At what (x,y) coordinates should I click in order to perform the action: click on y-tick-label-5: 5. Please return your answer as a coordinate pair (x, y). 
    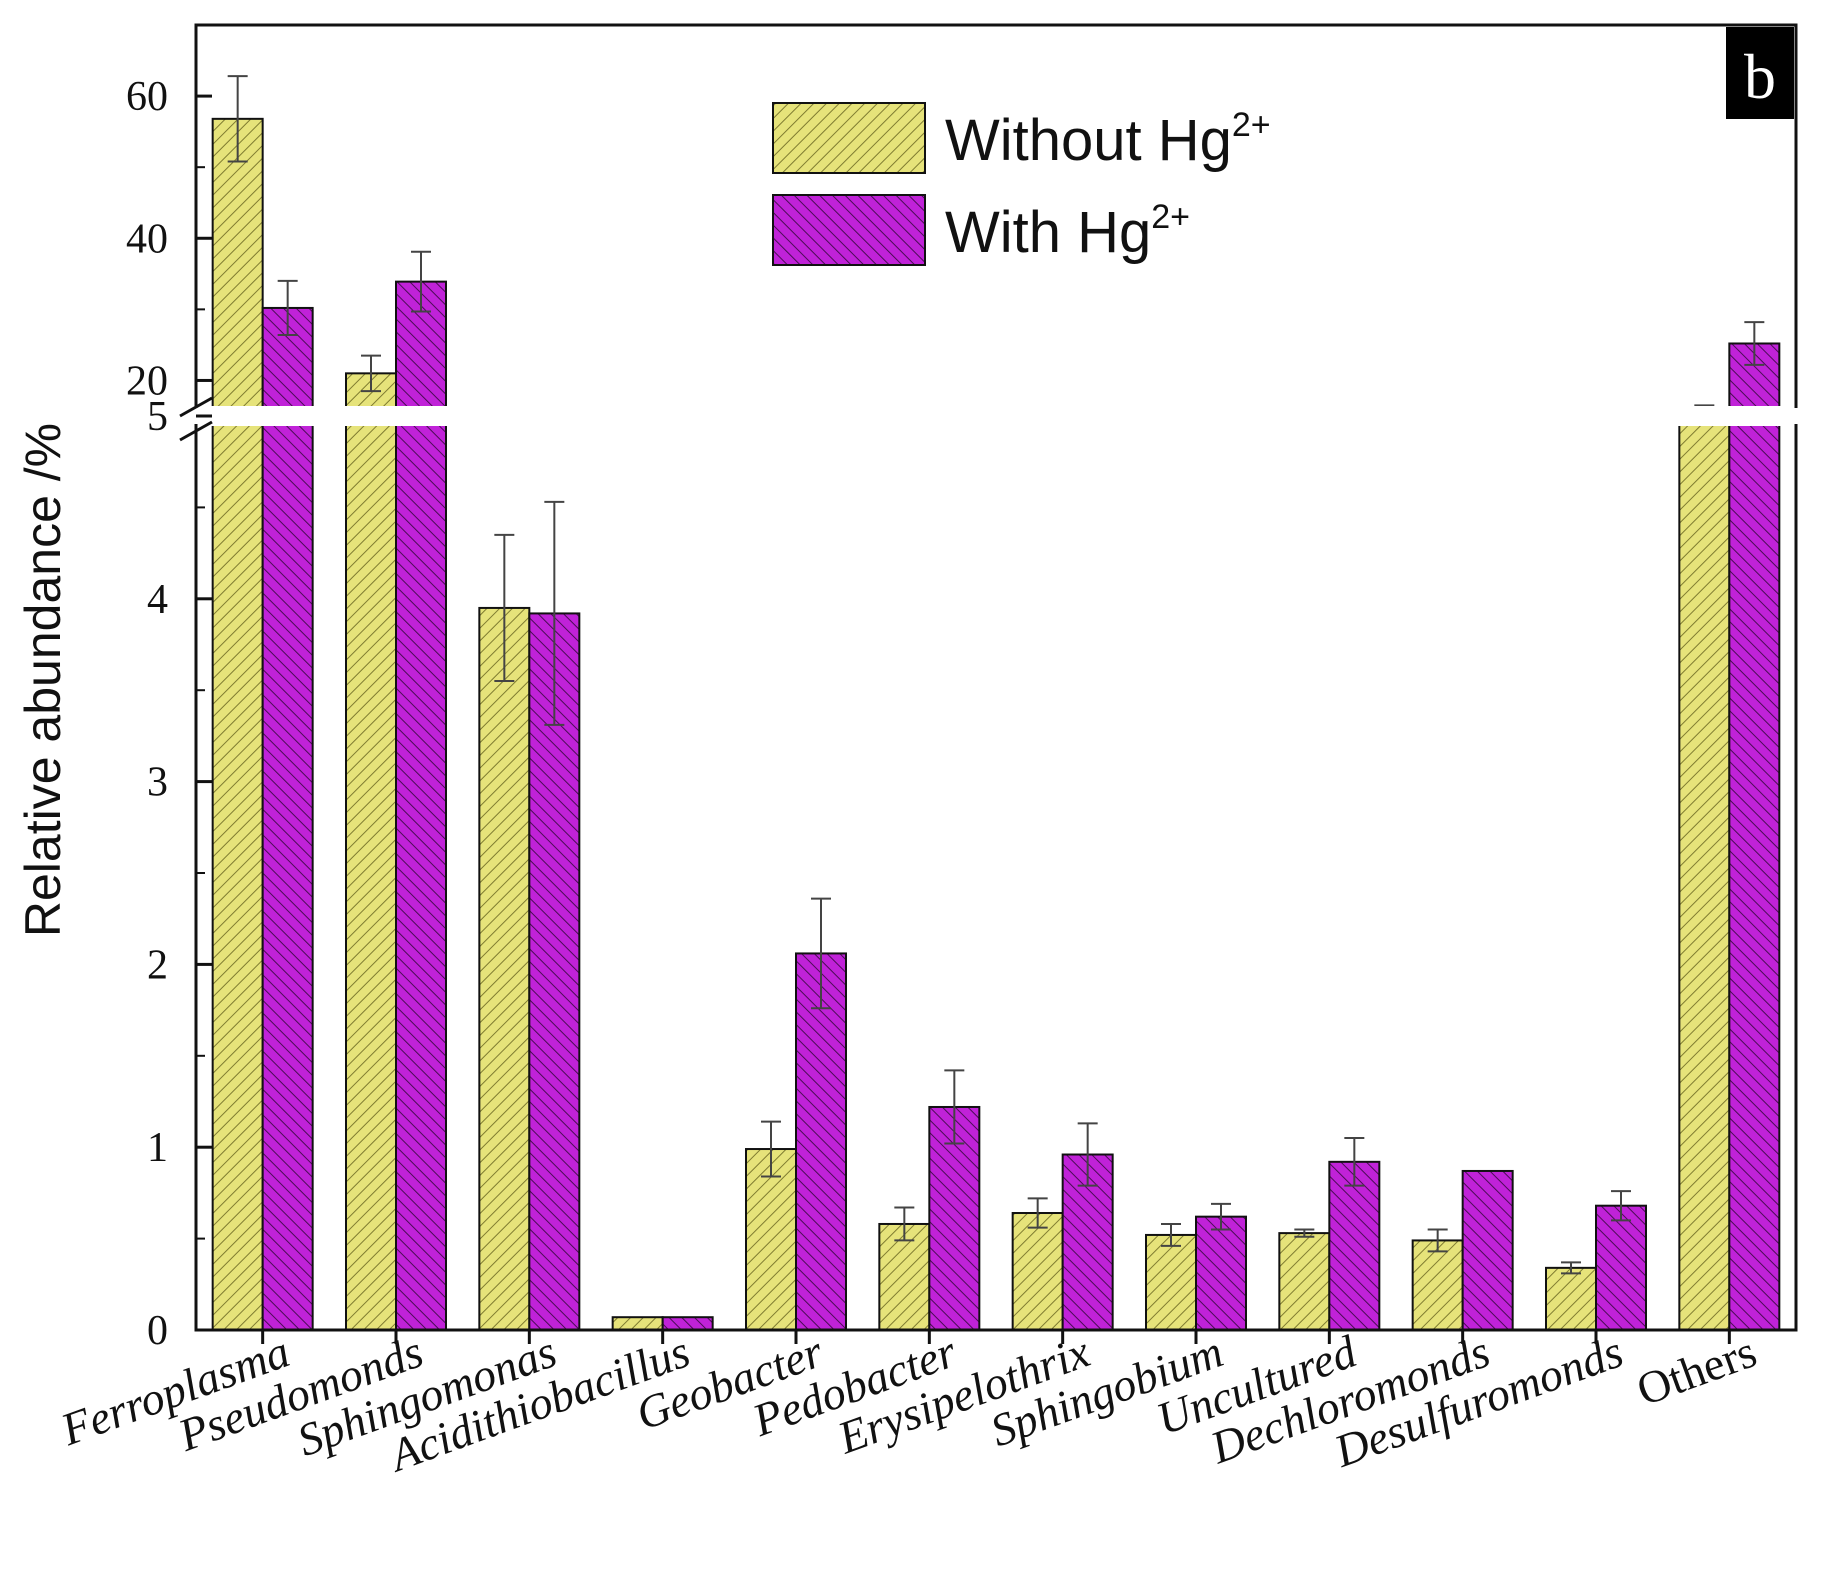
    Looking at the image, I should click on (157, 417).